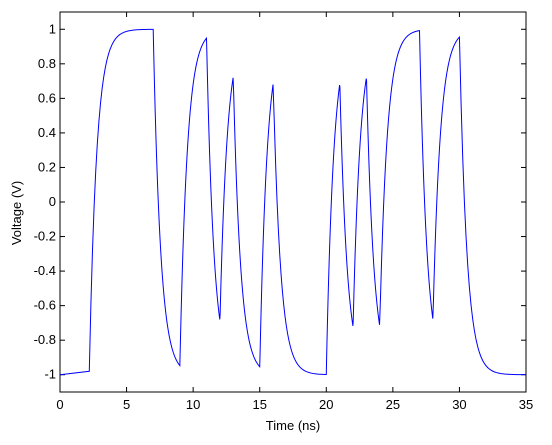 The image size is (552, 445). Describe the element at coordinates (259, 404) in the screenshot. I see `x-tick-label: 15` at that location.